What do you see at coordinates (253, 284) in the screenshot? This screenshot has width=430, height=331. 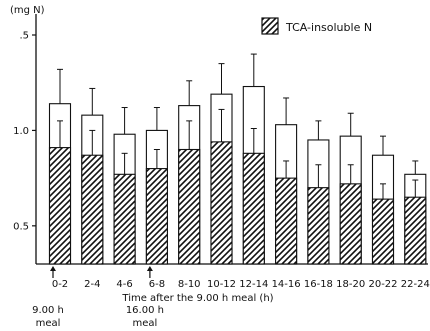 I see `x-tick-label: 12-14` at bounding box center [253, 284].